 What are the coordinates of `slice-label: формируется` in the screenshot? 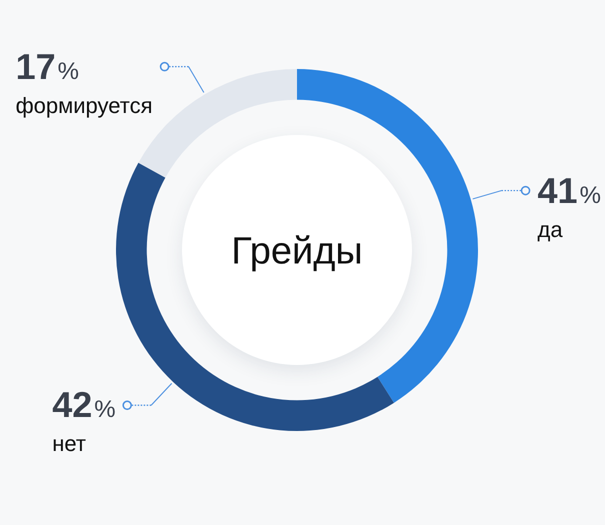 It's located at (84, 105).